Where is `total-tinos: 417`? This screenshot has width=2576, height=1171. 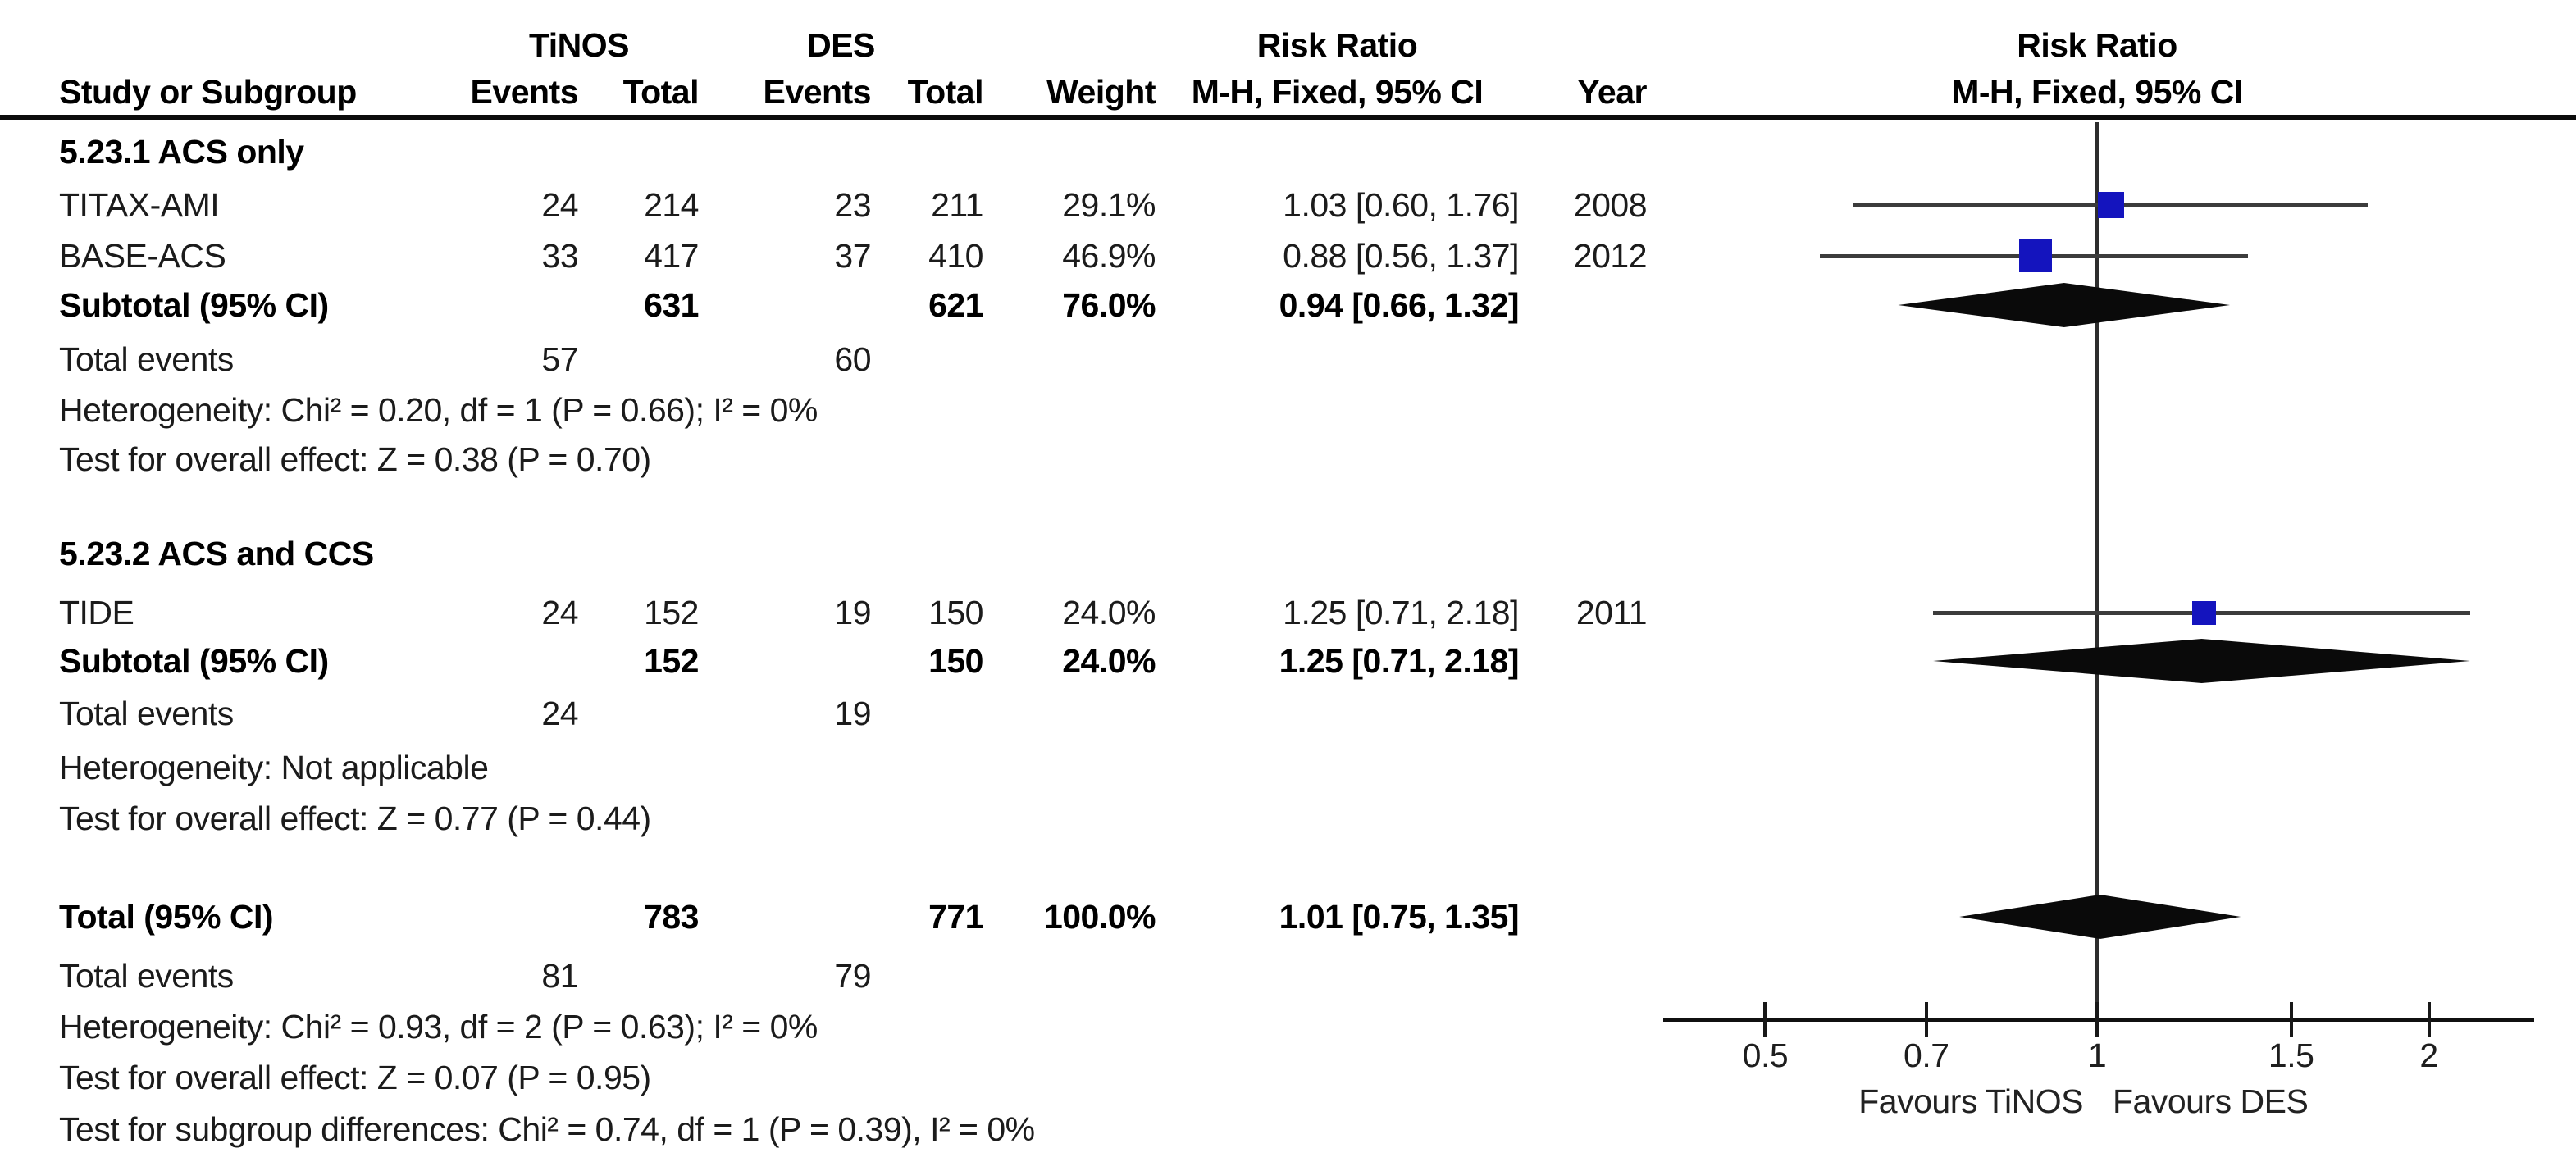 total-tinos: 417 is located at coordinates (671, 256).